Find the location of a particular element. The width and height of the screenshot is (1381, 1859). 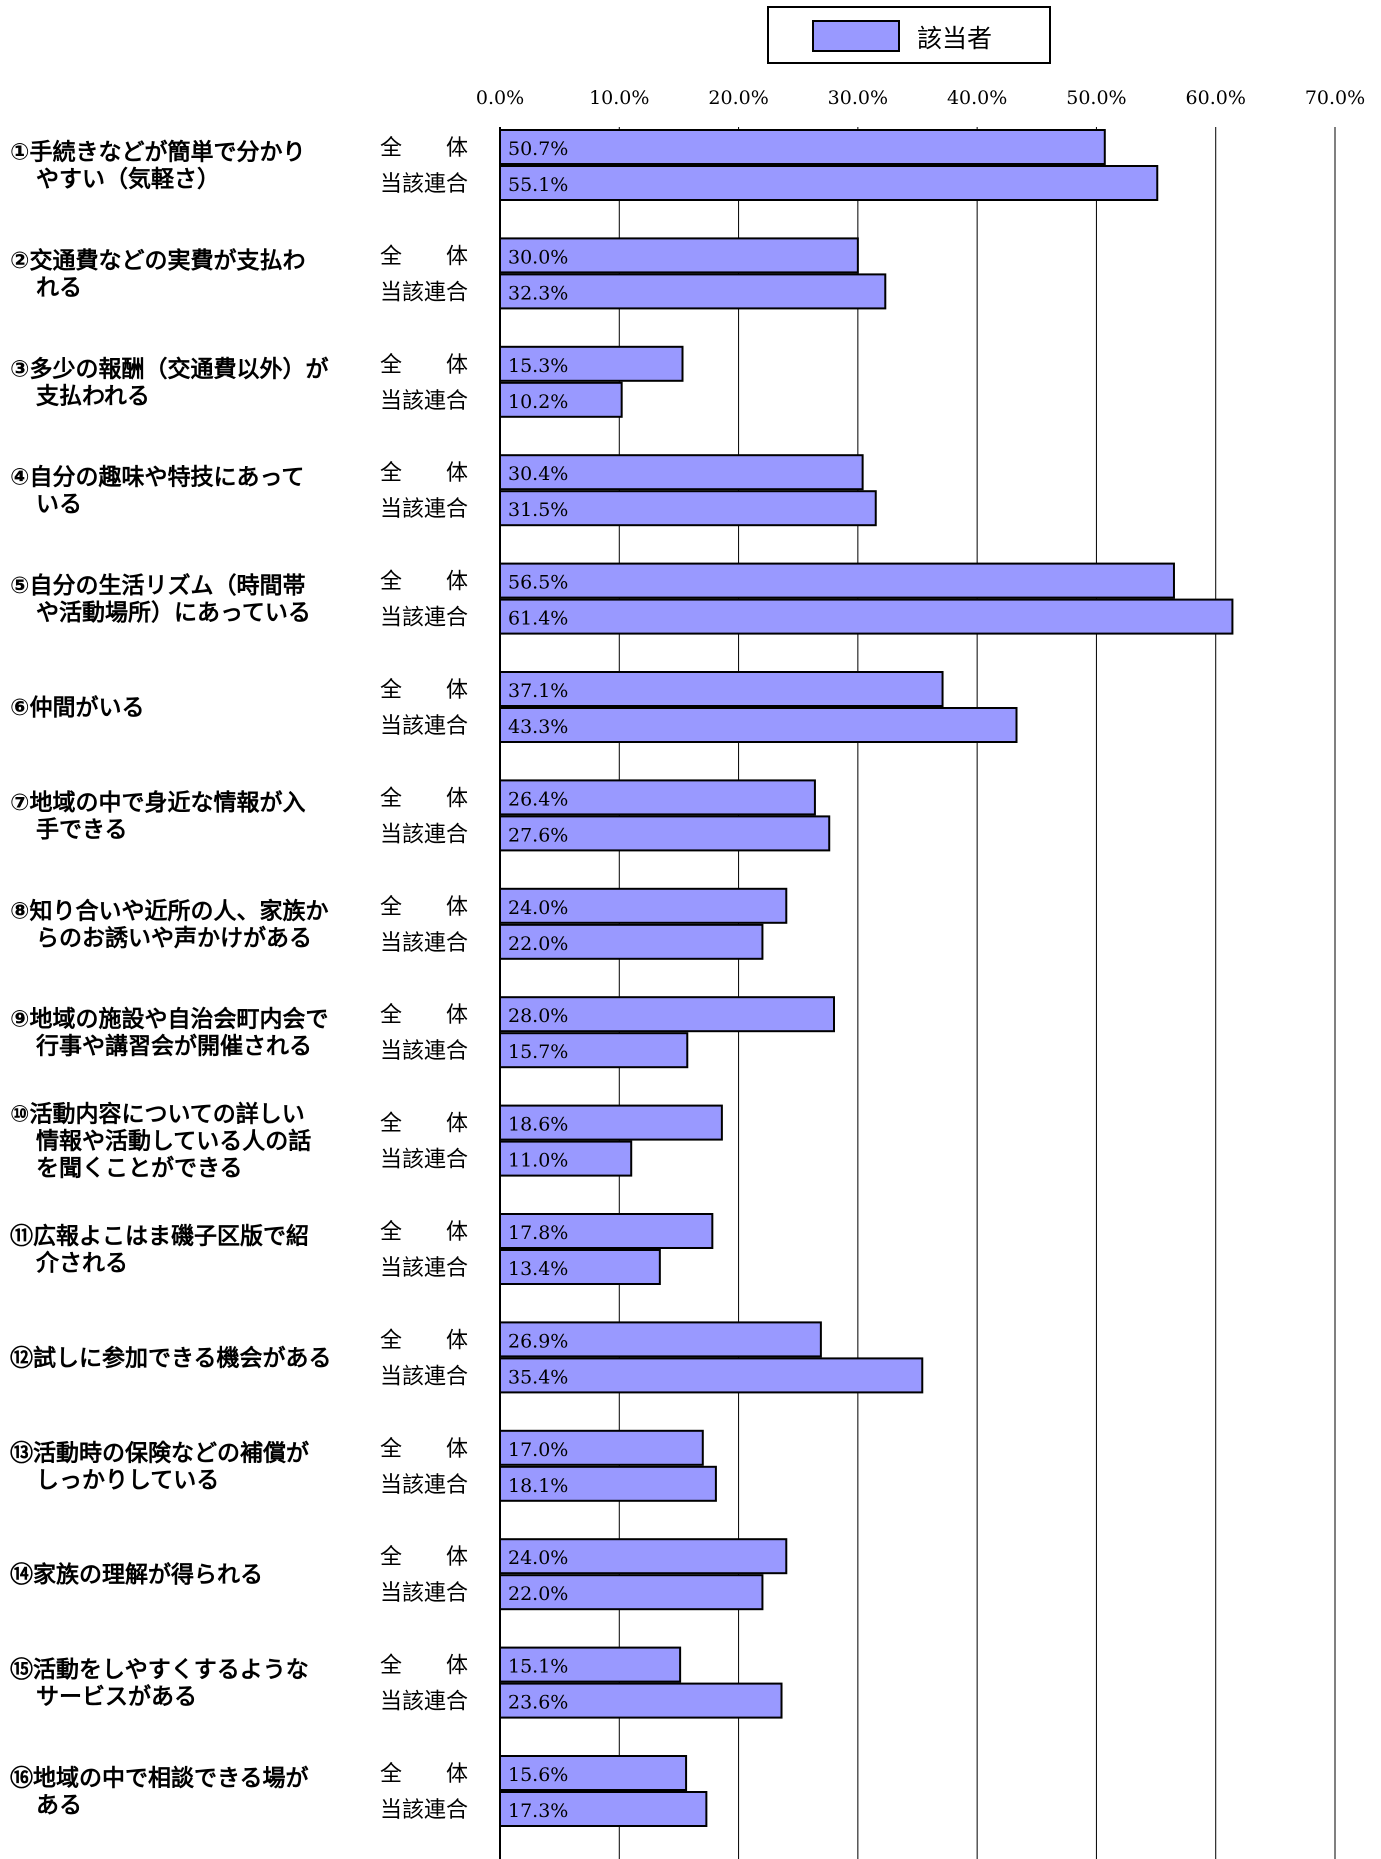

category-label: や活動場所）にあっている is located at coordinates (173, 612).